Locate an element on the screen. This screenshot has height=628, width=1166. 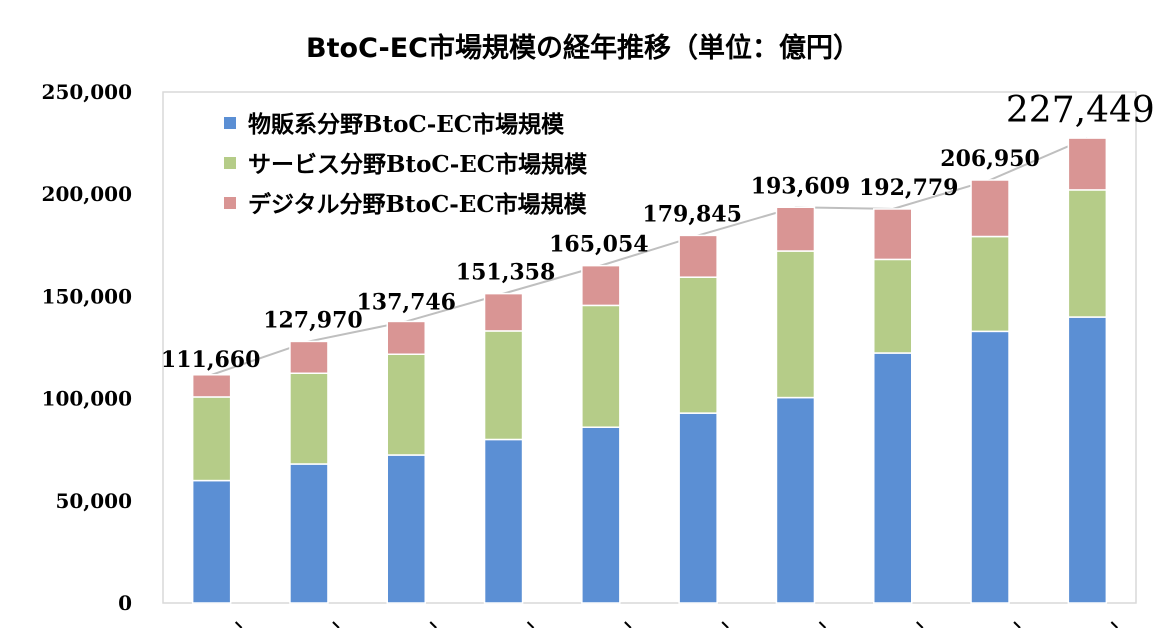
total-label: 127,970 is located at coordinates (313, 320).